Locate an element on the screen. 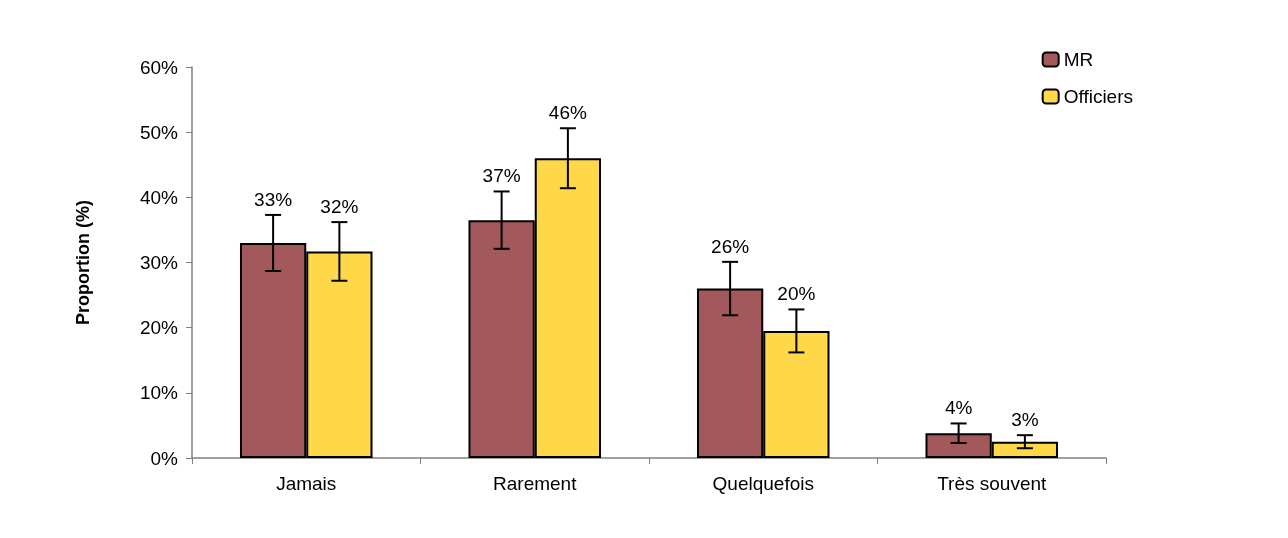  y-tick-label: 20% is located at coordinates (159, 328).